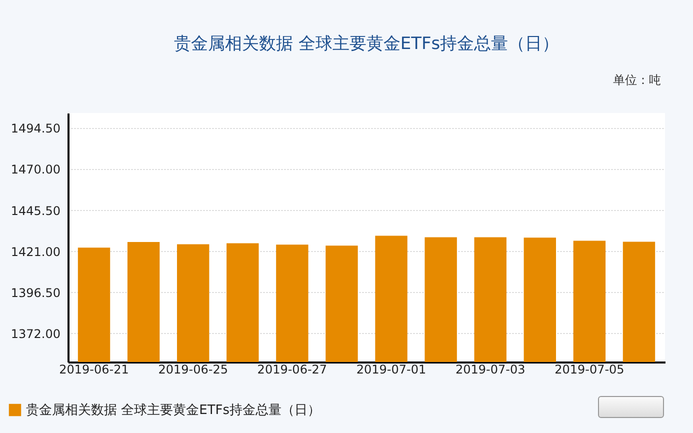 The height and width of the screenshot is (433, 693). I want to click on x-tick-label: 2019-07-03, so click(490, 369).